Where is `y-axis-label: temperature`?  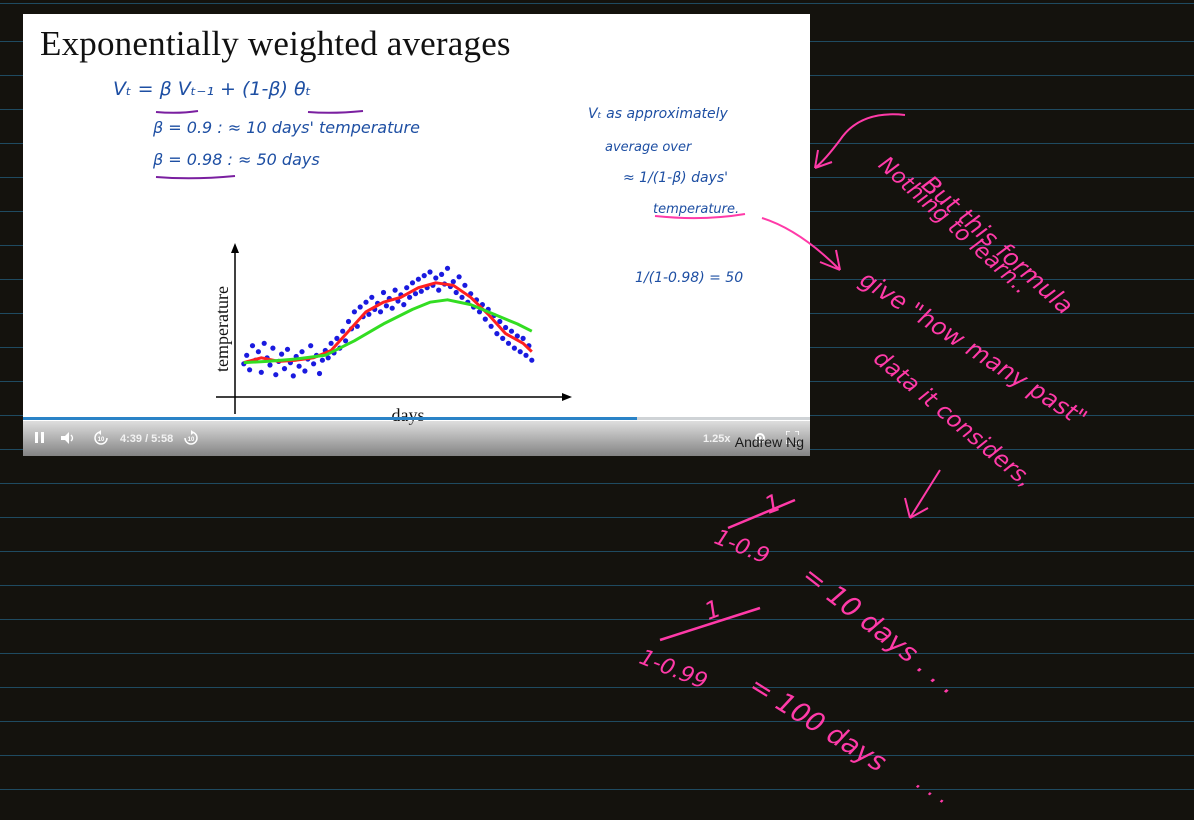
y-axis-label: temperature is located at coordinates (222, 329).